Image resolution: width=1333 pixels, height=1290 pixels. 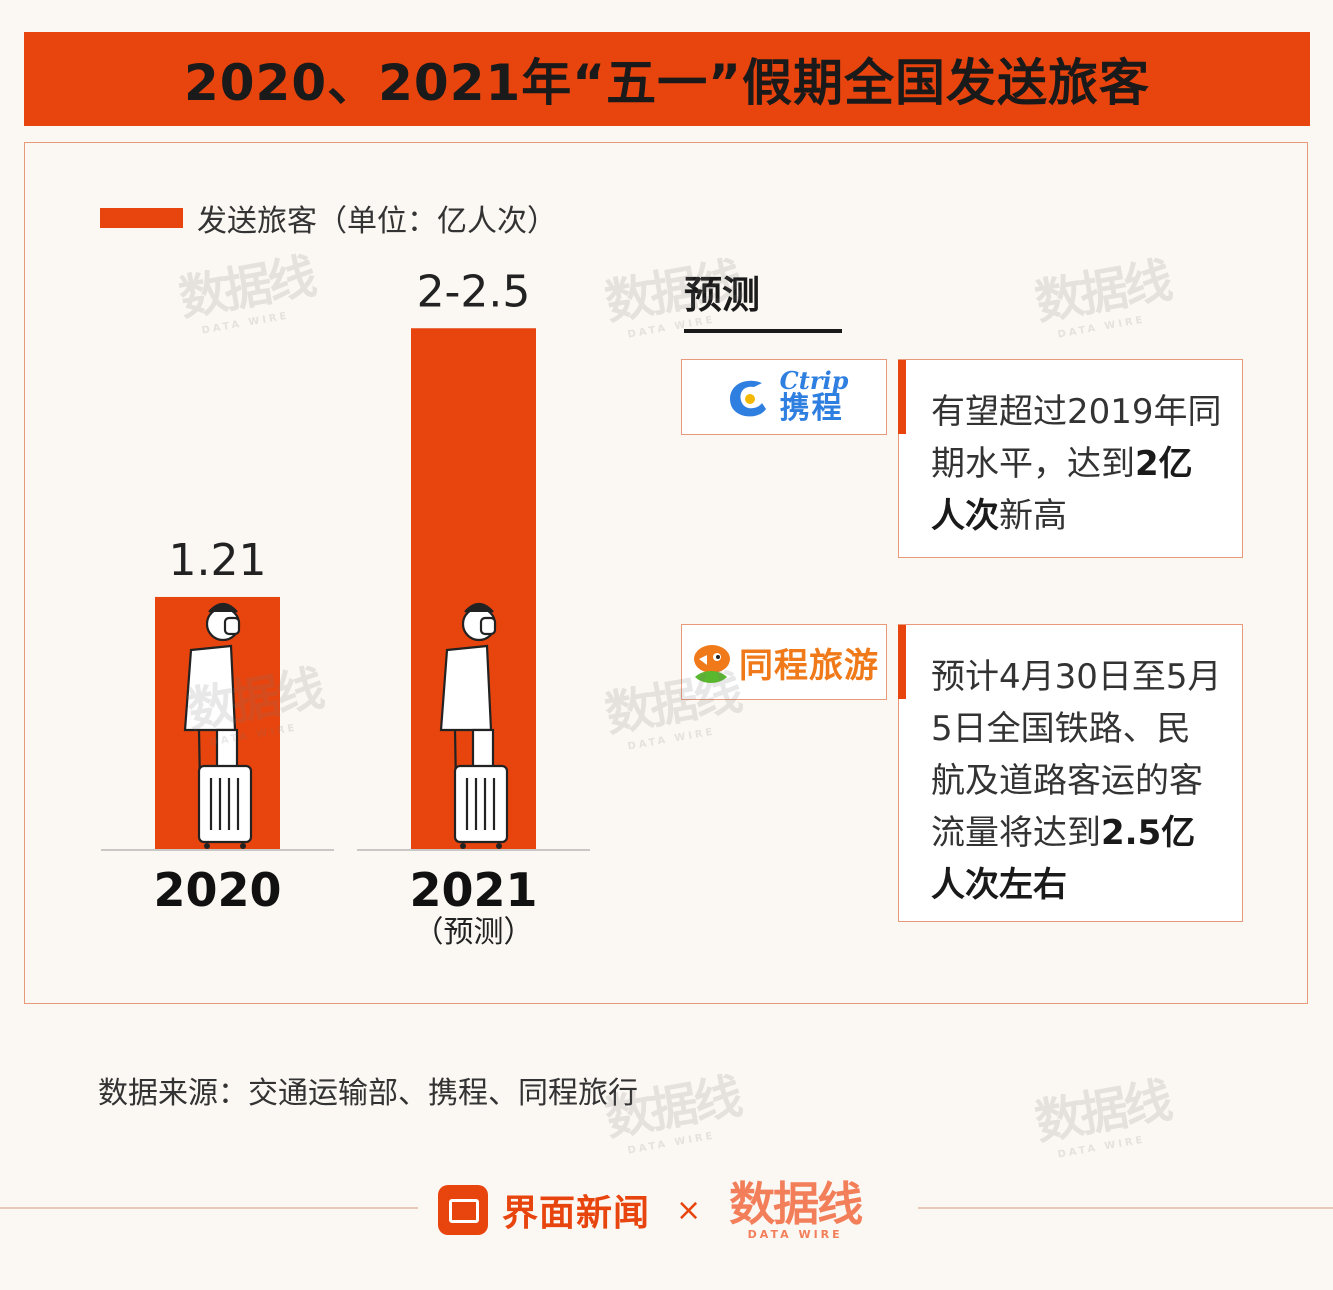 I want to click on ctrip-logo-en: Ctrip, so click(x=814, y=380).